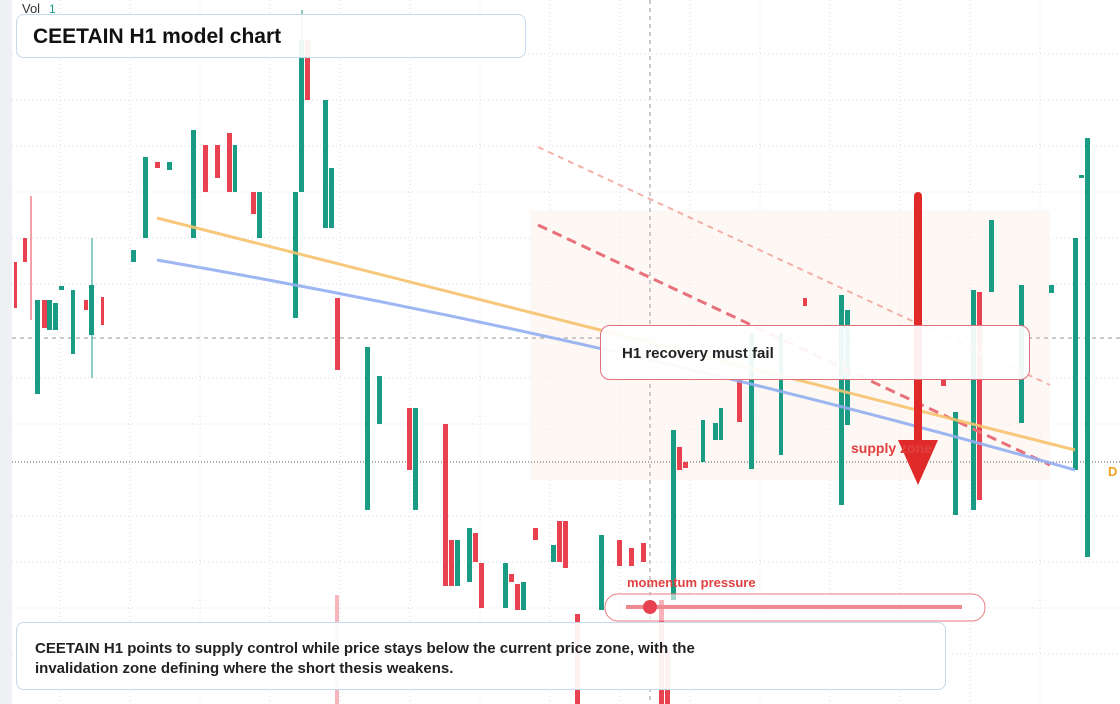  What do you see at coordinates (815, 352) in the screenshot?
I see `callout: H1 recovery must fail` at bounding box center [815, 352].